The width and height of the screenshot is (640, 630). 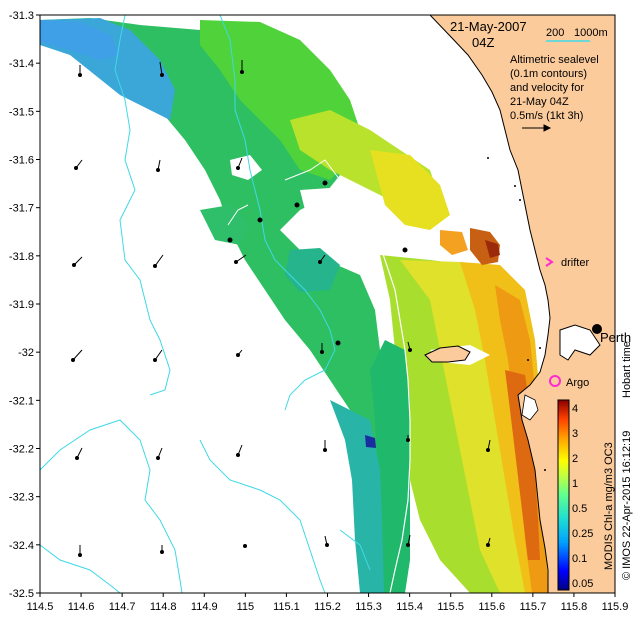 What do you see at coordinates (582, 534) in the screenshot?
I see `colorbar-tick-label: 0.25` at bounding box center [582, 534].